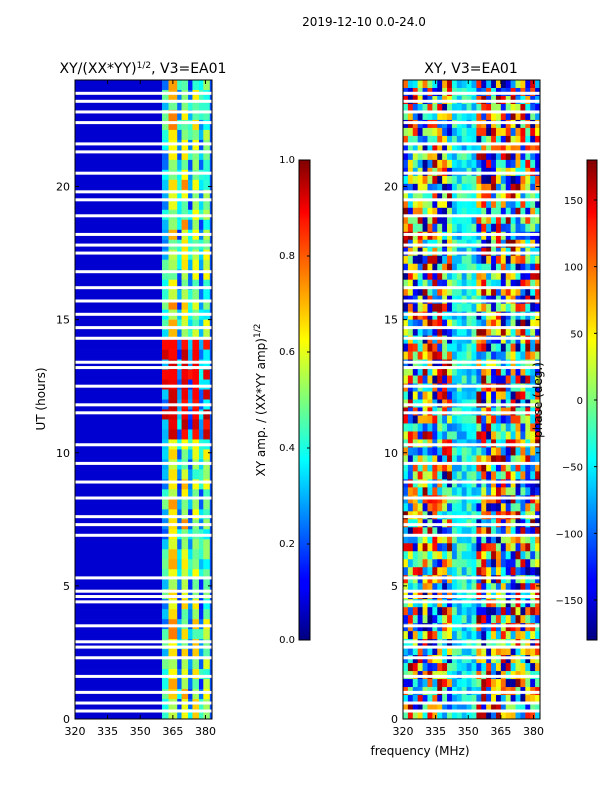 This screenshot has width=600, height=804. Describe the element at coordinates (287, 448) in the screenshot. I see `amp-cbar-tick-label: 0.4` at that location.